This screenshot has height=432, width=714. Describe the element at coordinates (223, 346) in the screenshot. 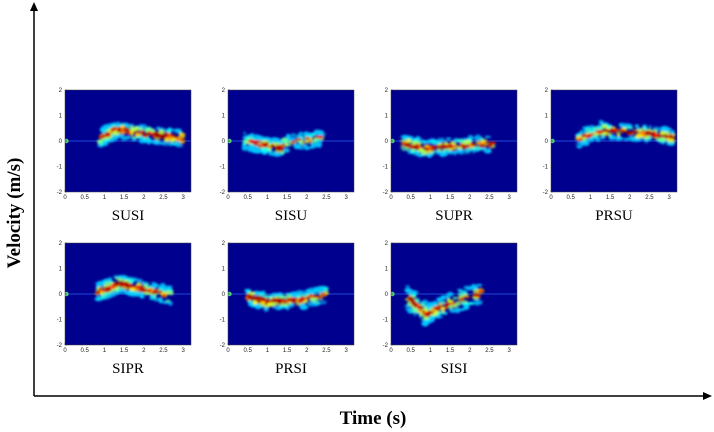

I see `y-tick-label: -2` at that location.